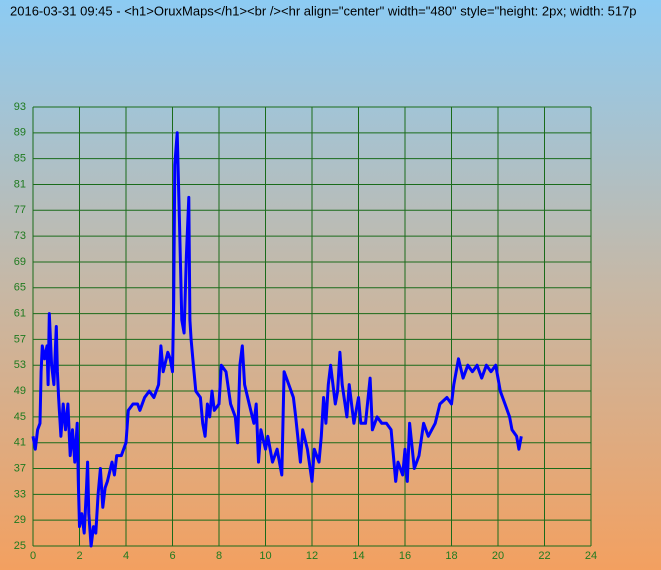 The image size is (661, 570). What do you see at coordinates (20, 159) in the screenshot?
I see `y-tick-label: 85` at bounding box center [20, 159].